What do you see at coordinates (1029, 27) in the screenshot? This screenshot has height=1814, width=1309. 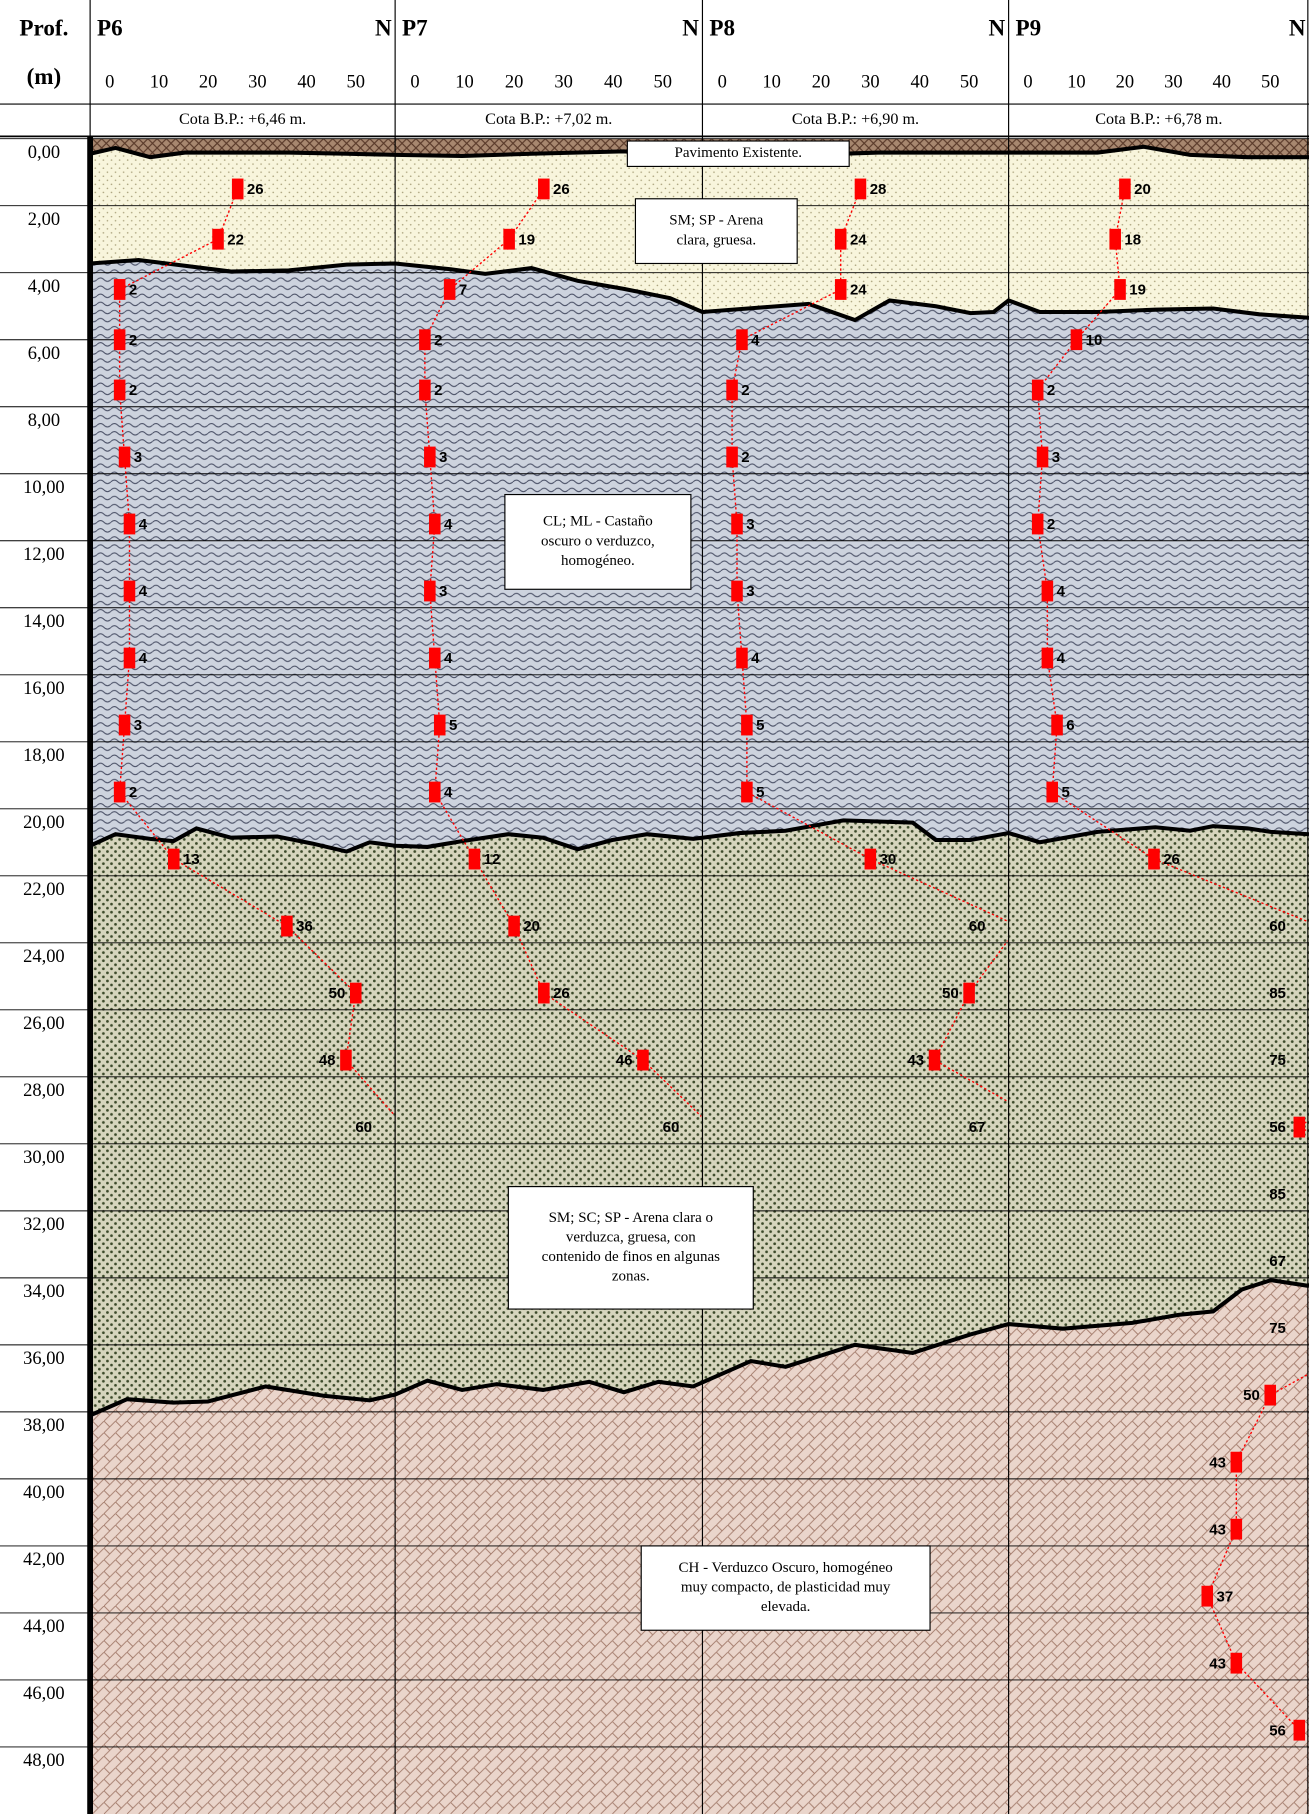 I see `panel-title: P9` at bounding box center [1029, 27].